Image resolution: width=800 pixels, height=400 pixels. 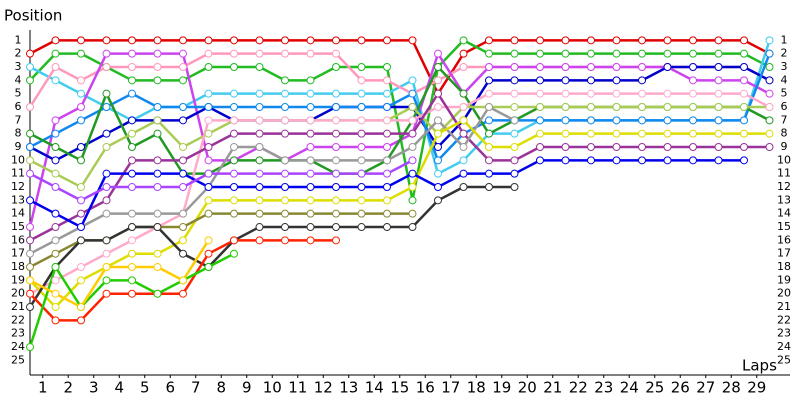 I want to click on x-tick-label: 12, so click(x=323, y=388).